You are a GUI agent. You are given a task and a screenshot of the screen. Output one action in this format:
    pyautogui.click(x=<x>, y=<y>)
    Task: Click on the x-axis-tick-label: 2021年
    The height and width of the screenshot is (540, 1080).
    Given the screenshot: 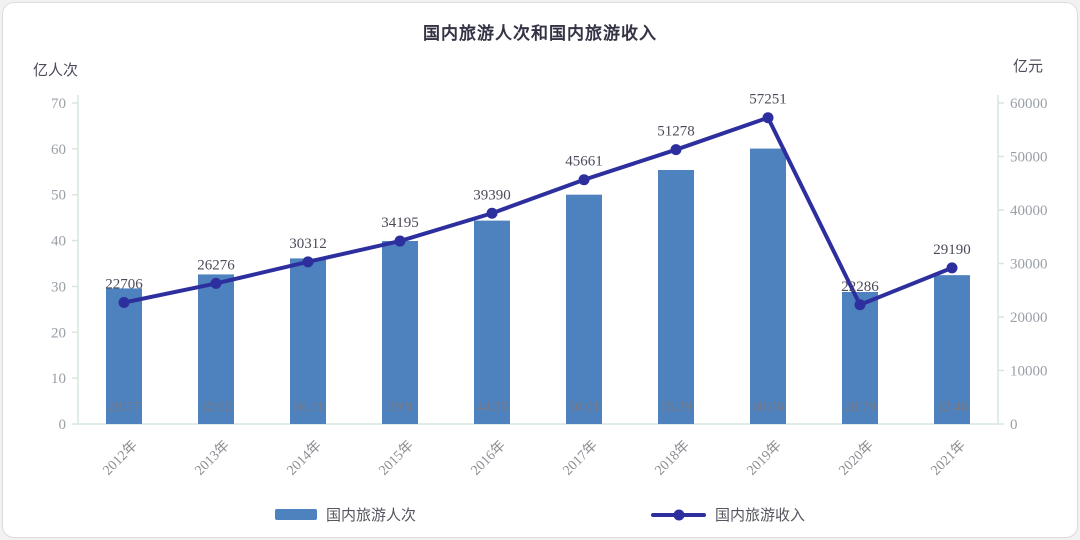 What is the action you would take?
    pyautogui.click(x=948, y=458)
    